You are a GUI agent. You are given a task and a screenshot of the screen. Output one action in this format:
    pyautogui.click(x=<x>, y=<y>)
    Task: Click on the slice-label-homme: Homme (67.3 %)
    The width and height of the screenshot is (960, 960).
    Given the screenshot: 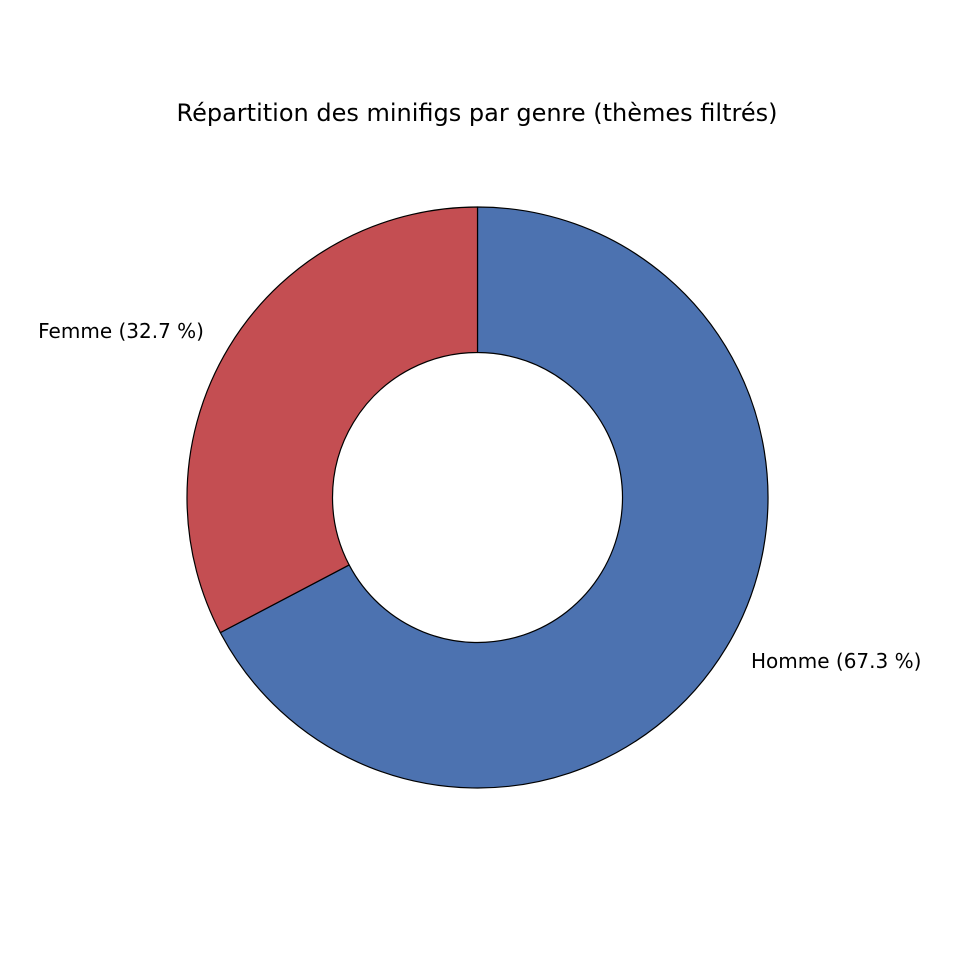 What is the action you would take?
    pyautogui.click(x=836, y=661)
    